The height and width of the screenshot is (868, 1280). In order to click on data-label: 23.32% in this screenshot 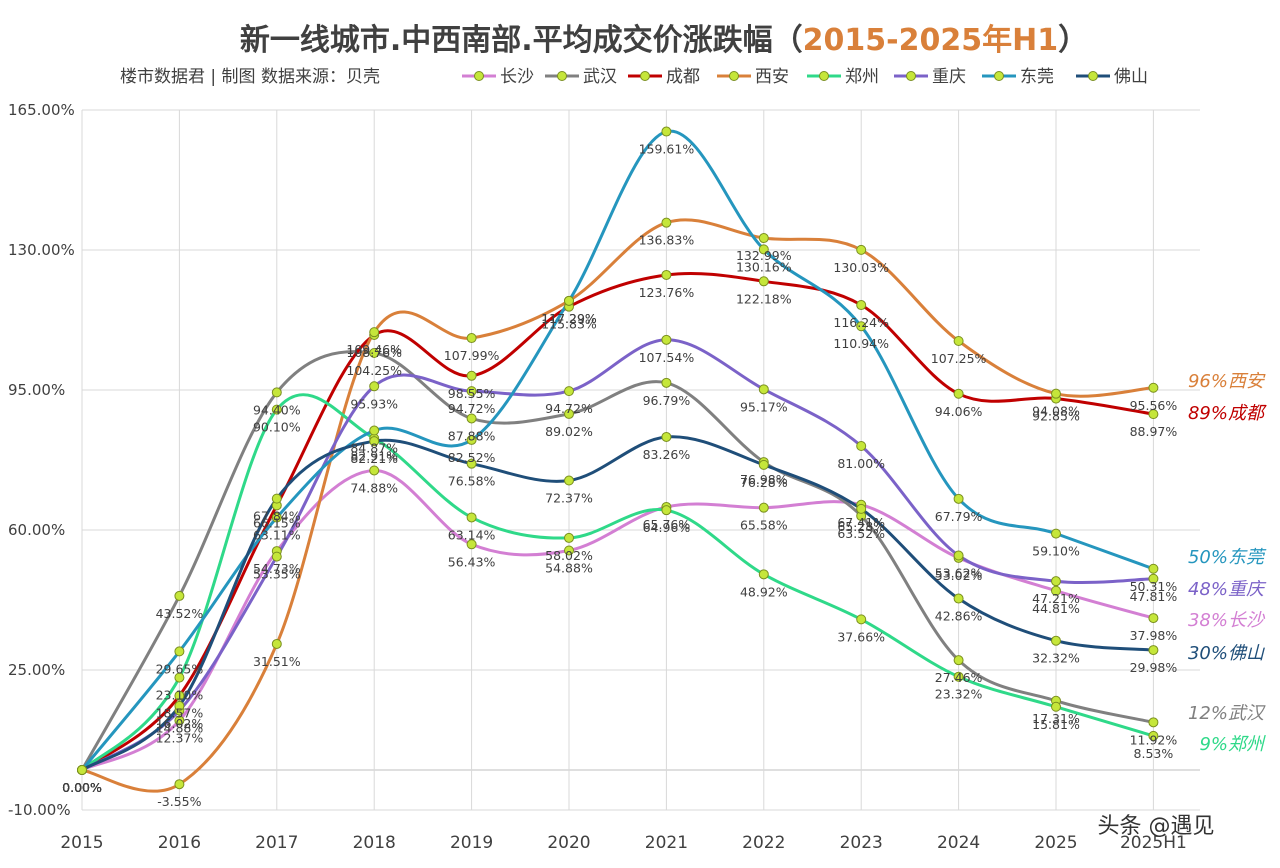, I will do `click(959, 694)`.